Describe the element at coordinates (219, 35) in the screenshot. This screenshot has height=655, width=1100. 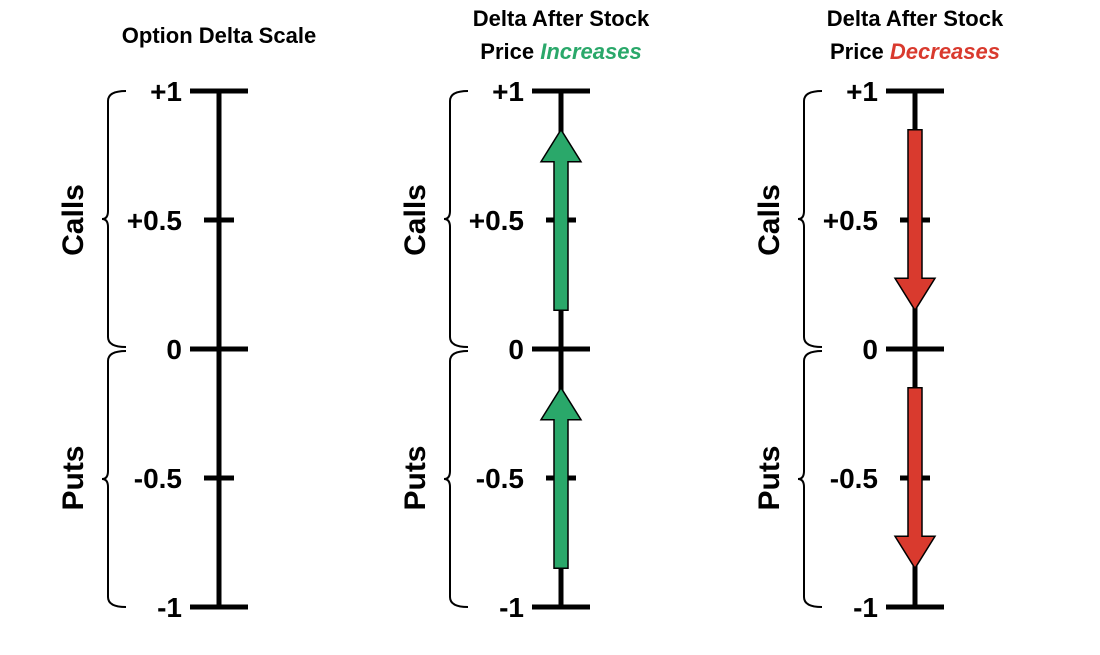
I see `panel-title: Option Delta Scale` at that location.